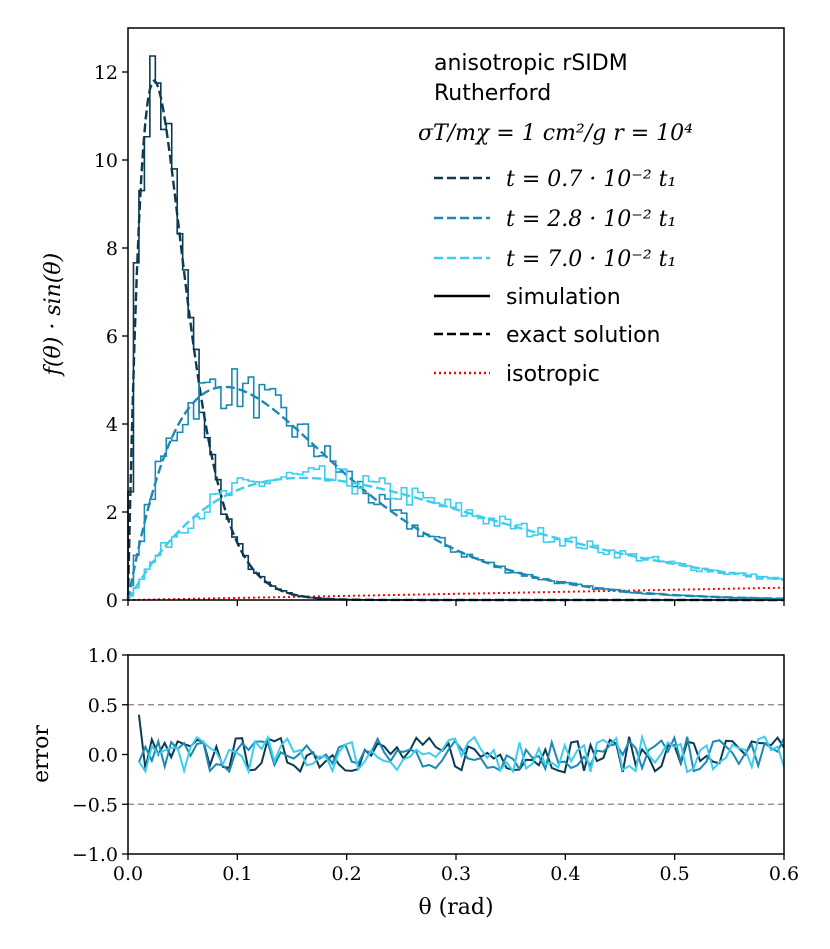  Describe the element at coordinates (112, 337) in the screenshot. I see `top-y-tick-label: 6` at that location.